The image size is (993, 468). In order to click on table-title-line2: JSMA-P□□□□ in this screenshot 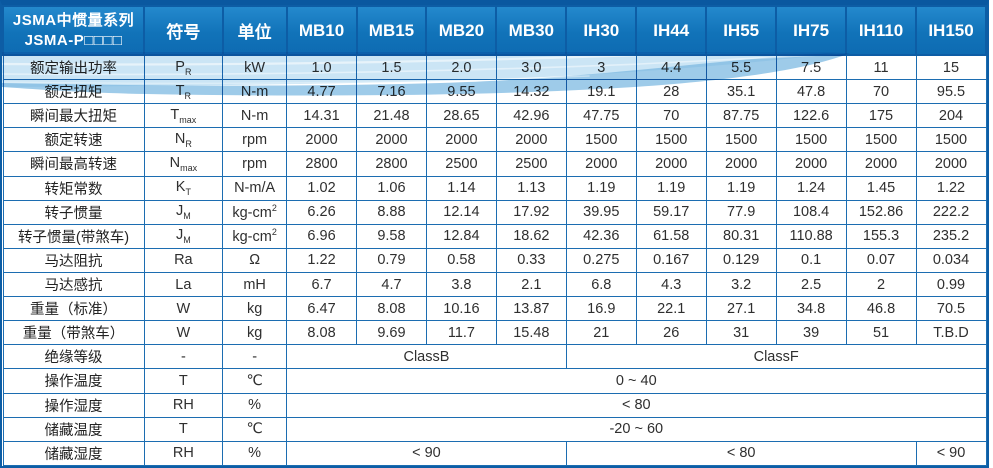, I will do `click(73, 40)`.